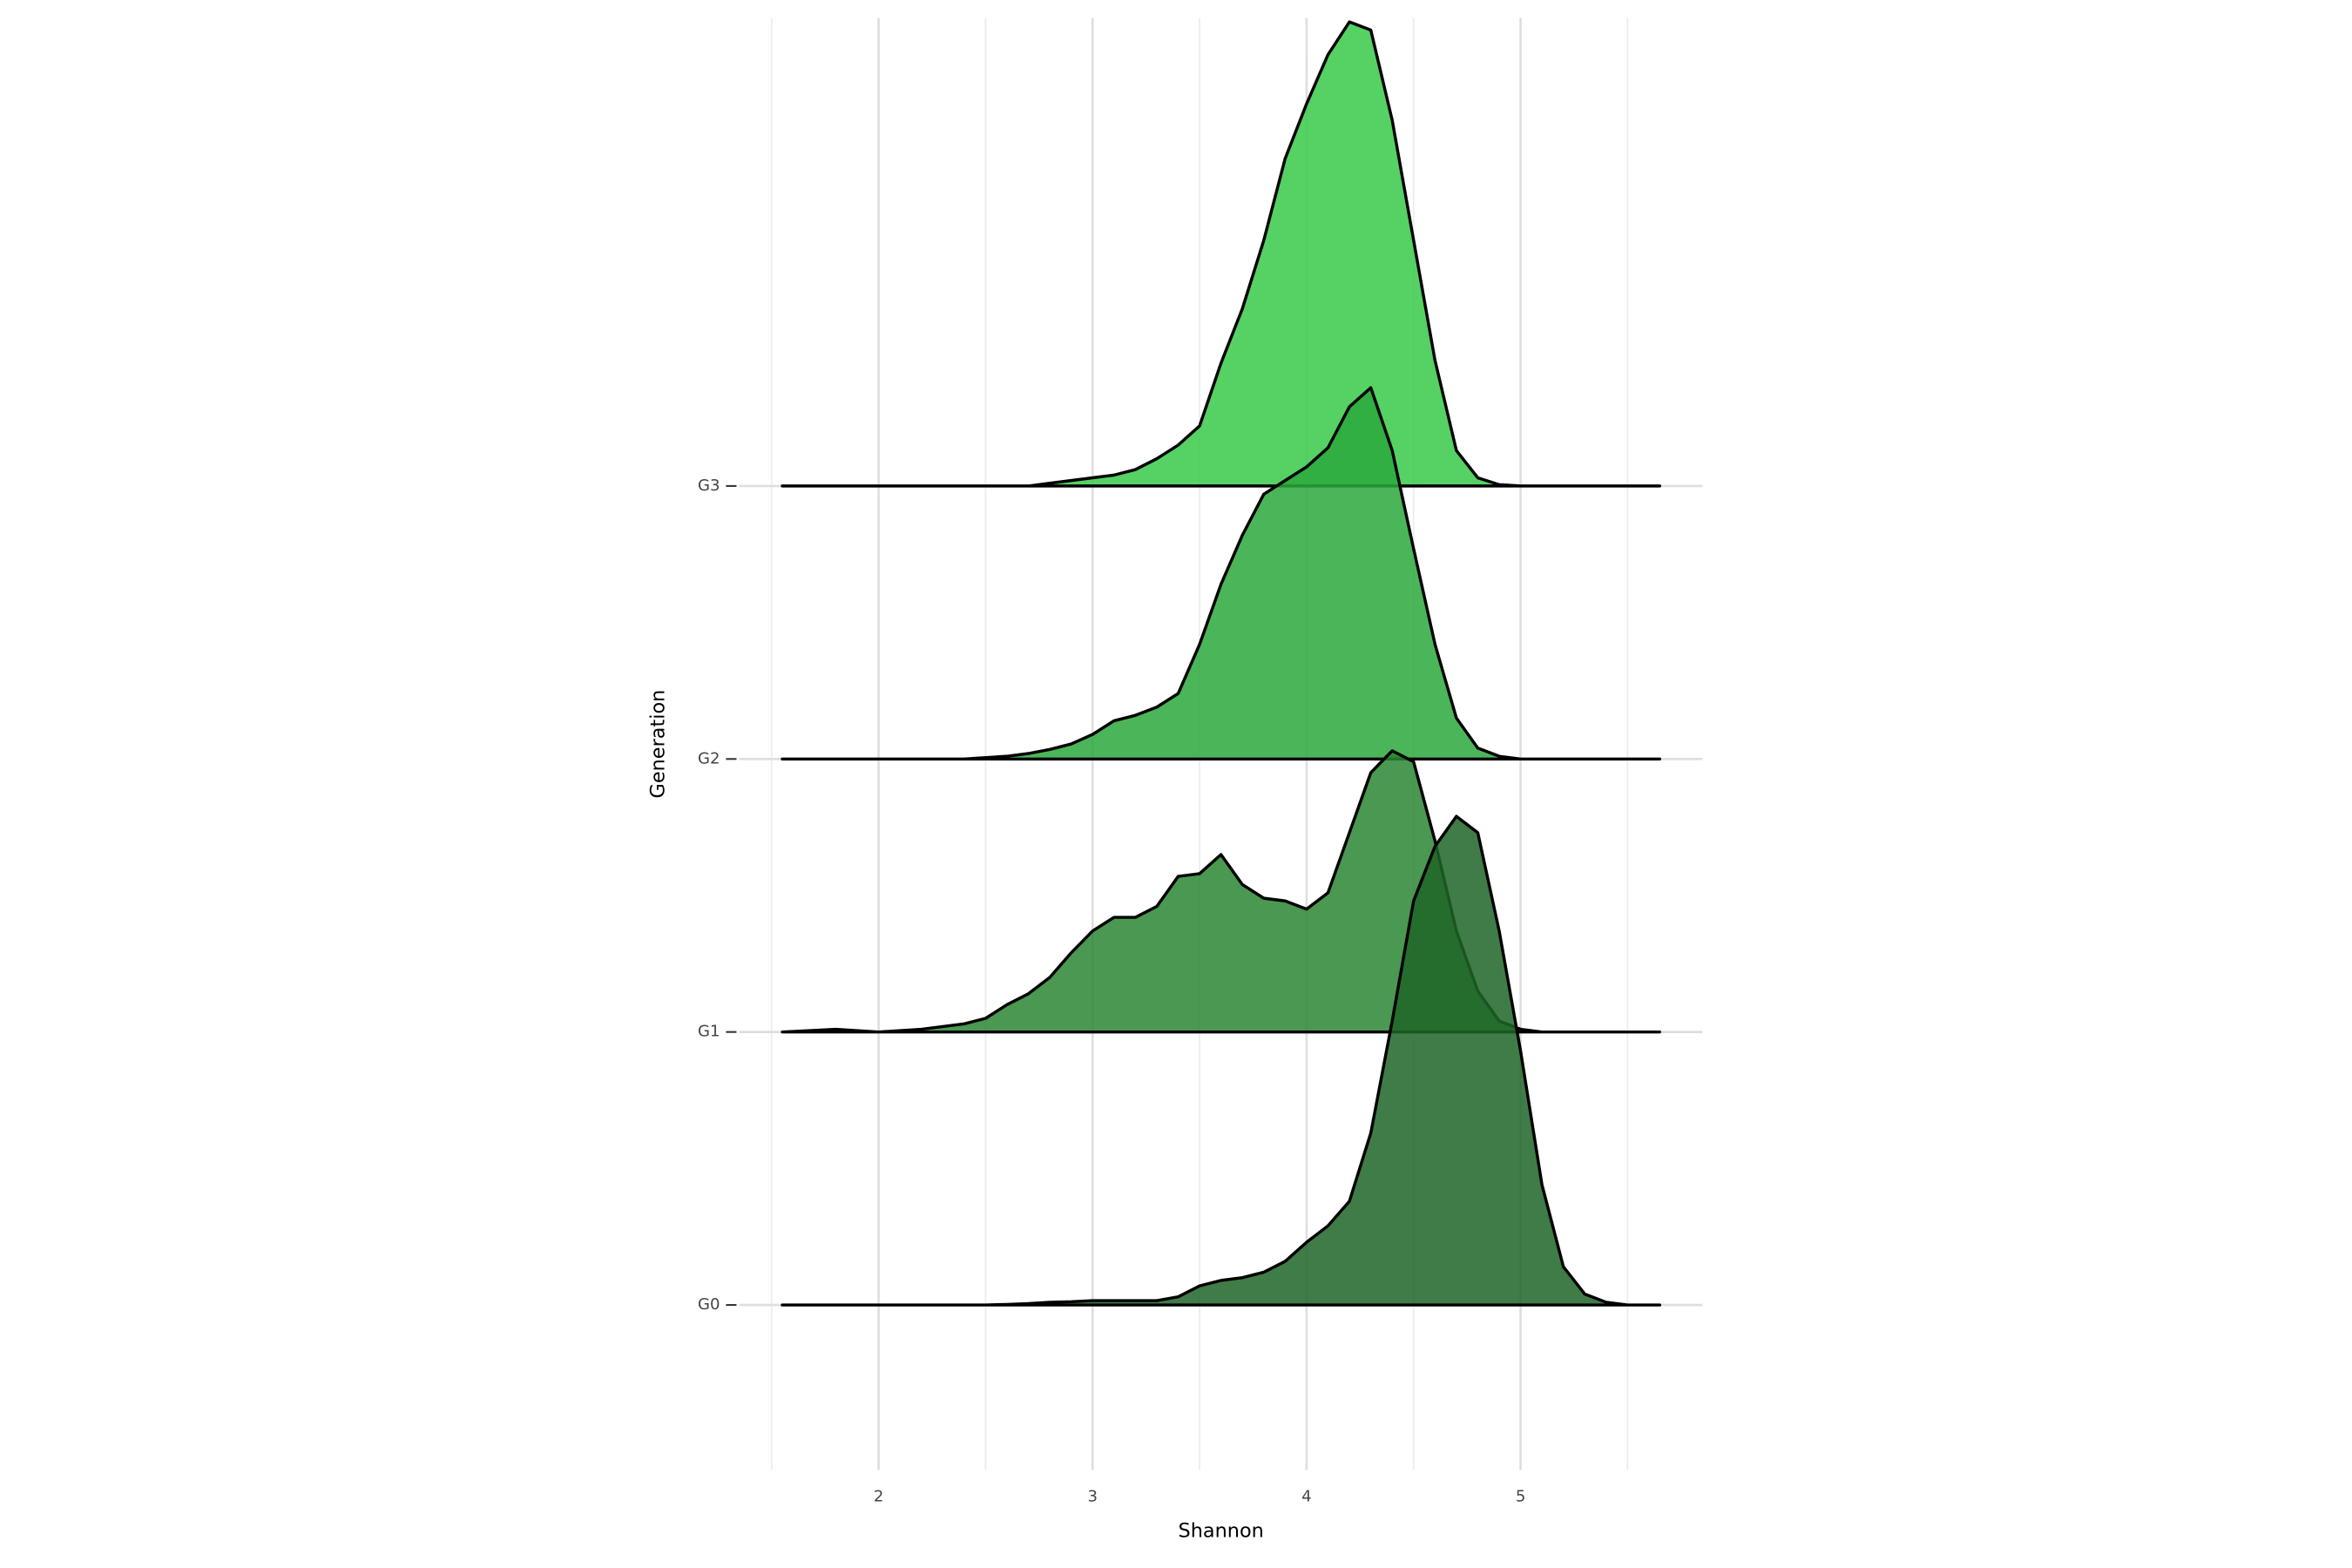 Image resolution: width=2352 pixels, height=1568 pixels. I want to click on x-tick-label: 4, so click(1306, 1496).